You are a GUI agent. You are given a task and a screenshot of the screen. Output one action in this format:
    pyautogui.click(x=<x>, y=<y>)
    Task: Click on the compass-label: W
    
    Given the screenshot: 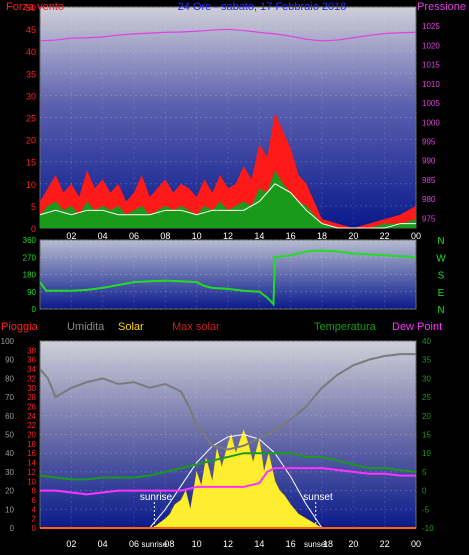 What is the action you would take?
    pyautogui.click(x=441, y=258)
    